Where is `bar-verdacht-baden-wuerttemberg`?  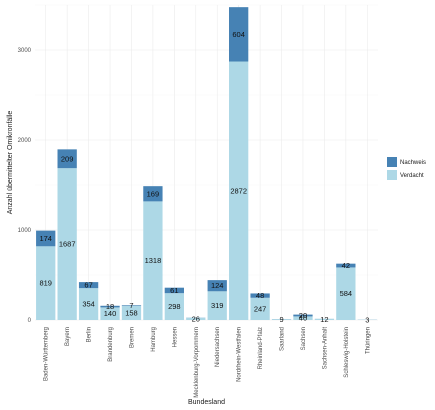
bar-verdacht-baden-wuerttemberg is located at coordinates (46, 283).